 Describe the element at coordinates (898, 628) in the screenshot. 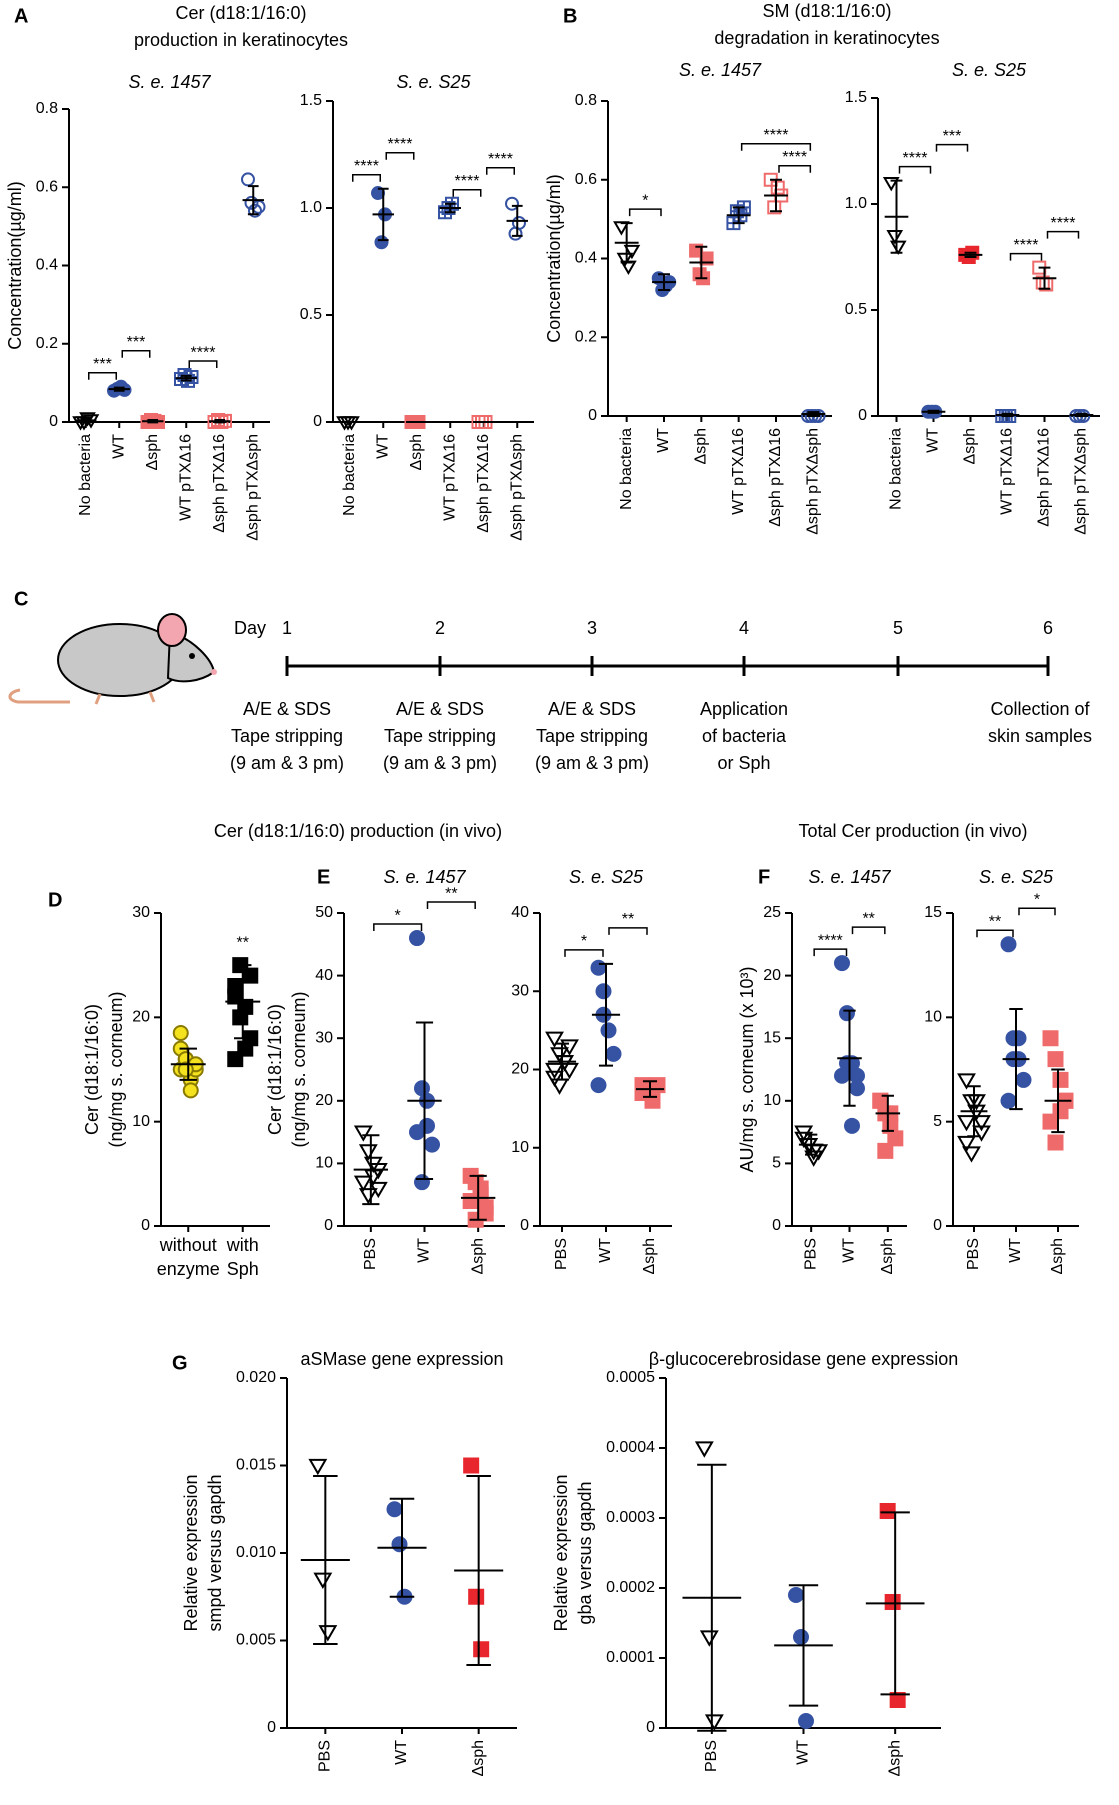

I see `day-number: 5` at that location.